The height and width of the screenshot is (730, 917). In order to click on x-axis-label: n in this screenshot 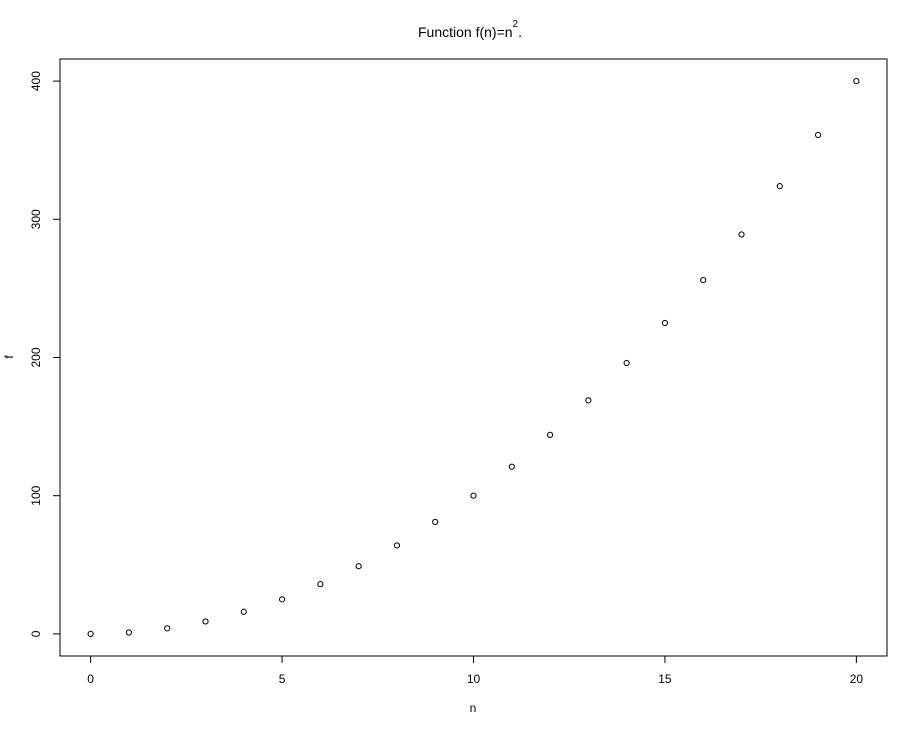, I will do `click(473, 708)`.